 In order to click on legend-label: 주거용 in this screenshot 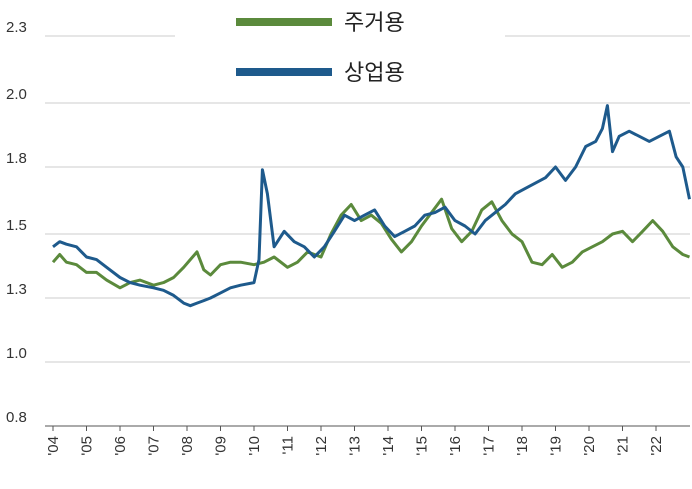, I will do `click(374, 23)`.